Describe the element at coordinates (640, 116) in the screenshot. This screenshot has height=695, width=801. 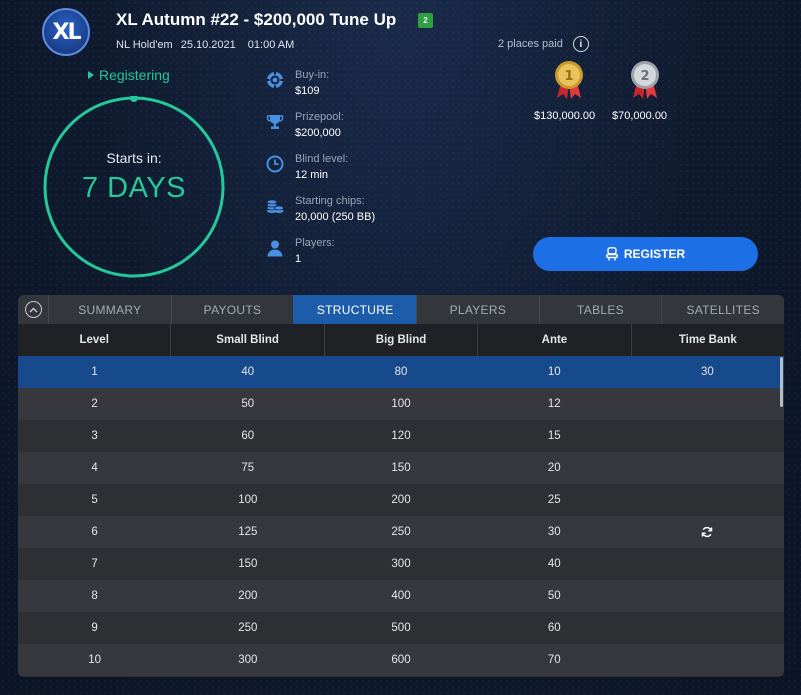
I see `prize-amount-2: $70,000.00` at that location.